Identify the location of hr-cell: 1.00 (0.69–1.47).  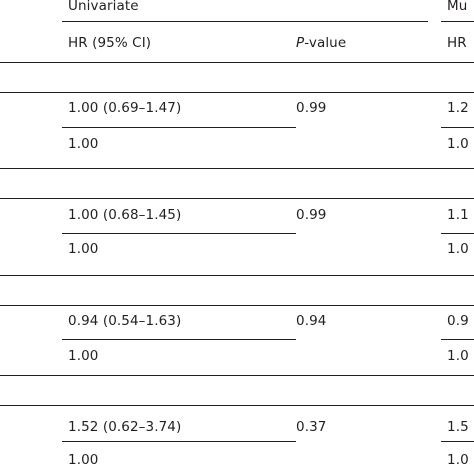
(125, 108).